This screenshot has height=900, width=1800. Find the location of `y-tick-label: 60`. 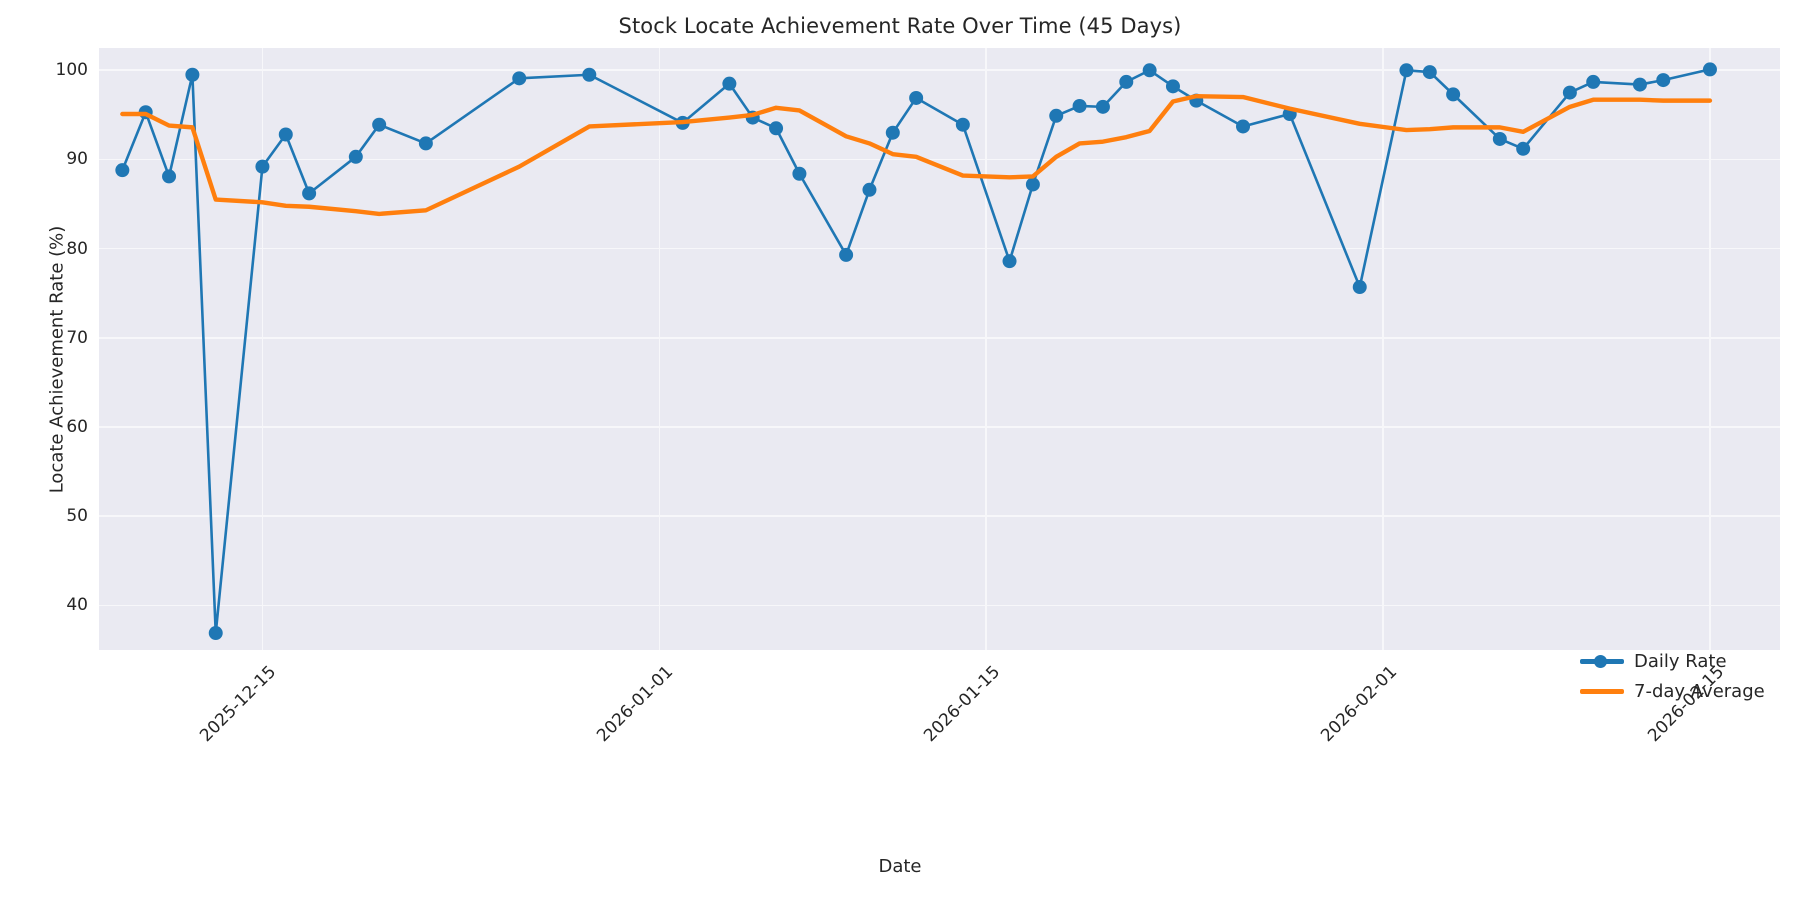

y-tick-label: 60 is located at coordinates (77, 427).